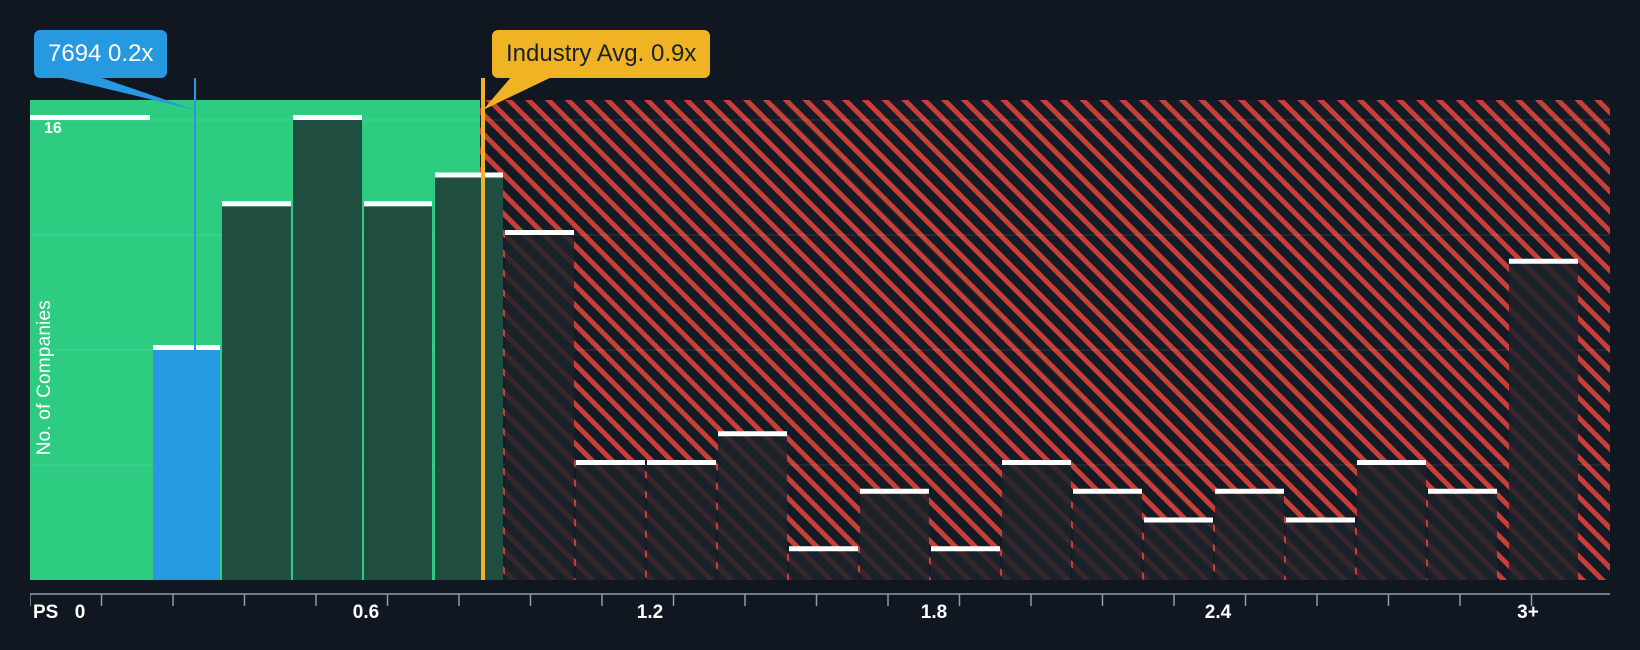  What do you see at coordinates (650, 612) in the screenshot?
I see `x-tick-label: 1.2` at bounding box center [650, 612].